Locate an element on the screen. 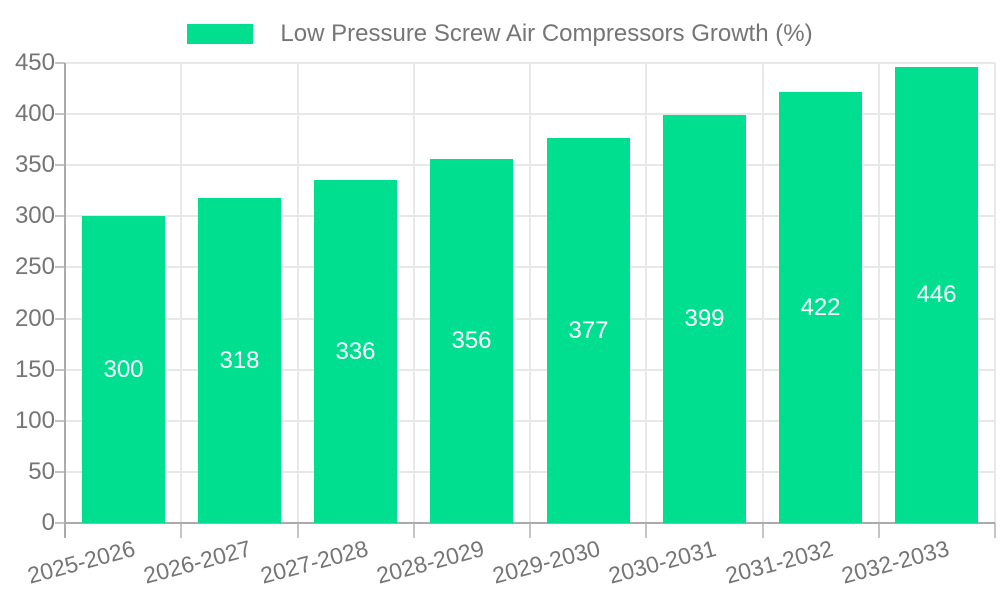 The width and height of the screenshot is (1000, 600). bar-value-label: 336 is located at coordinates (355, 351).